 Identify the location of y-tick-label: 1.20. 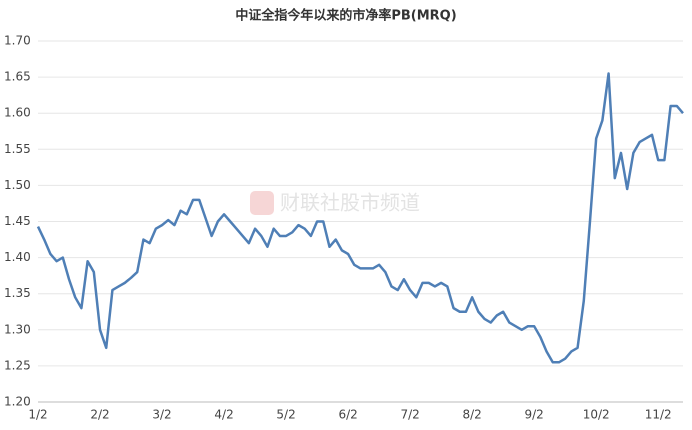
(17, 402).